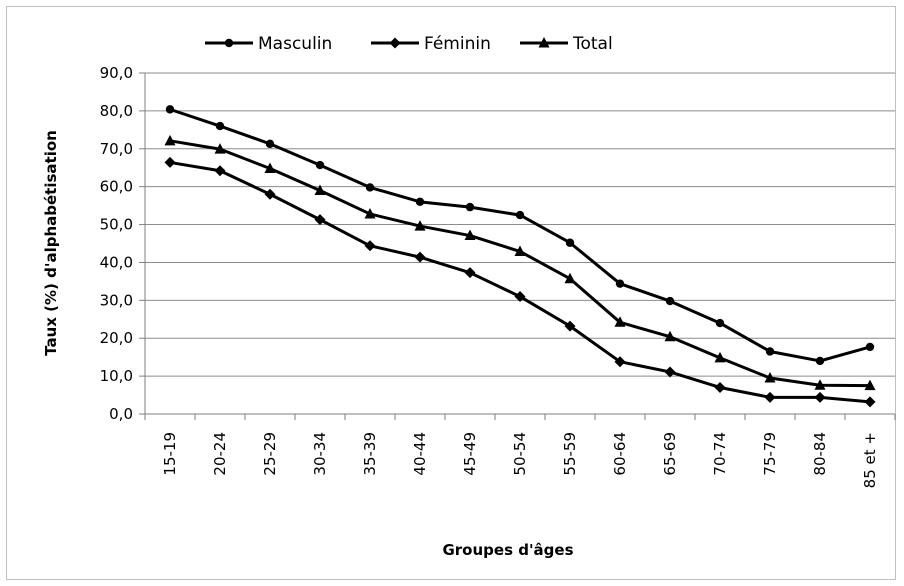 The width and height of the screenshot is (904, 586). What do you see at coordinates (507, 550) in the screenshot?
I see `x-axis-title: Groupes d'âges` at bounding box center [507, 550].